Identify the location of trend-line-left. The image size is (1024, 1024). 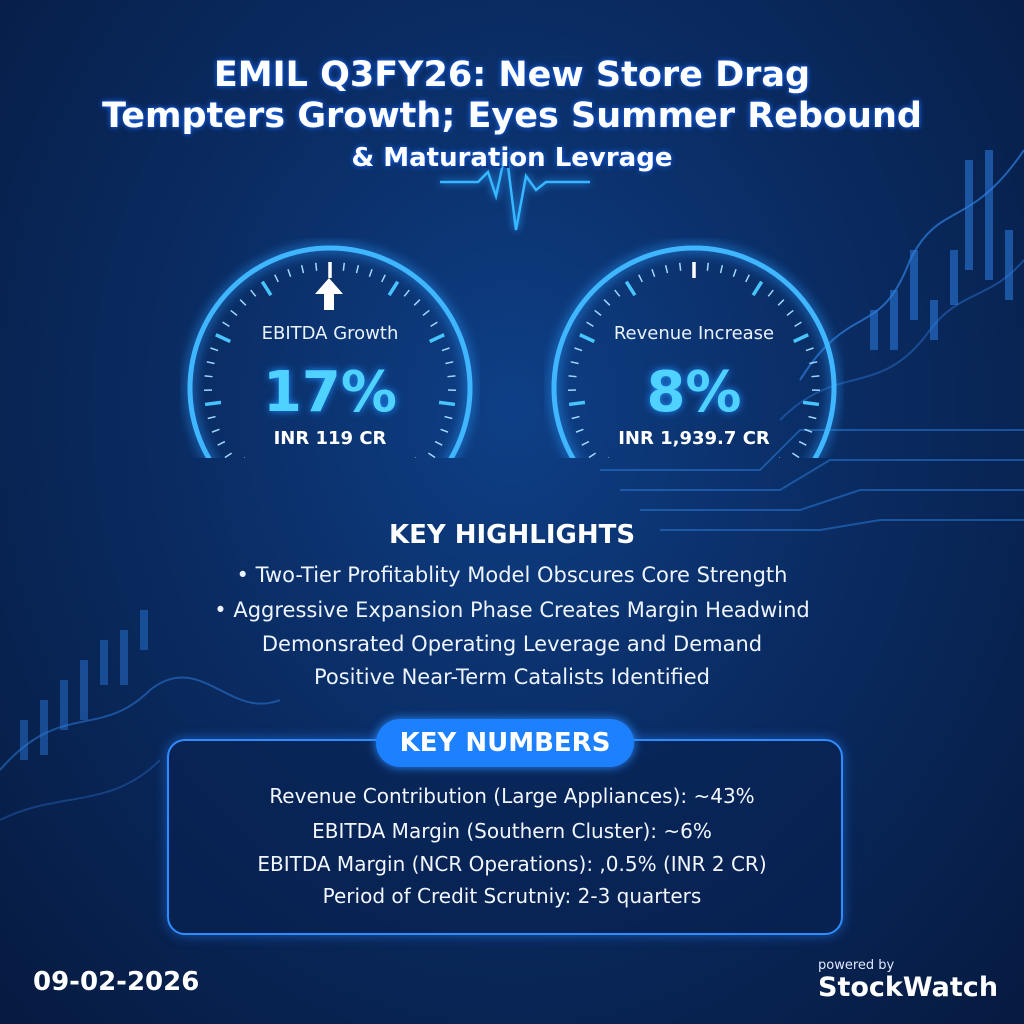
(140, 723).